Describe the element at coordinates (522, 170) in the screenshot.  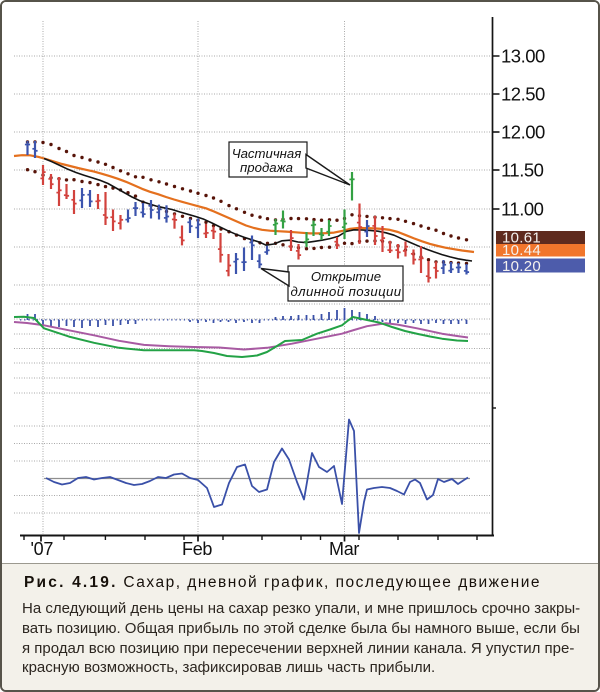
I see `svg-text: 11.50` at that location.